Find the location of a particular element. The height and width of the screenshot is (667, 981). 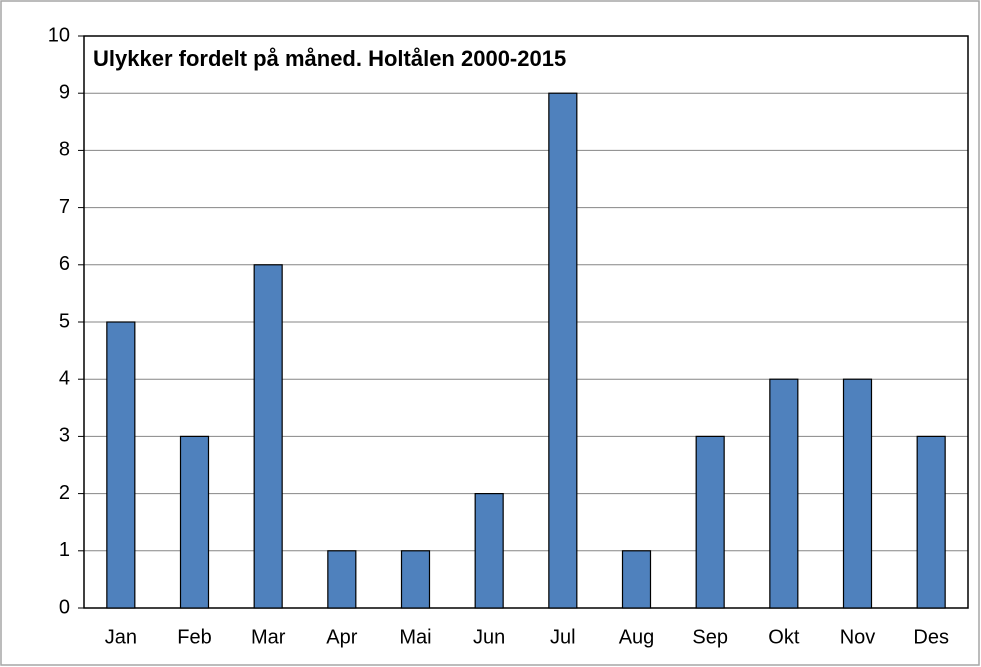

y-tick-label: 7 is located at coordinates (64, 207).